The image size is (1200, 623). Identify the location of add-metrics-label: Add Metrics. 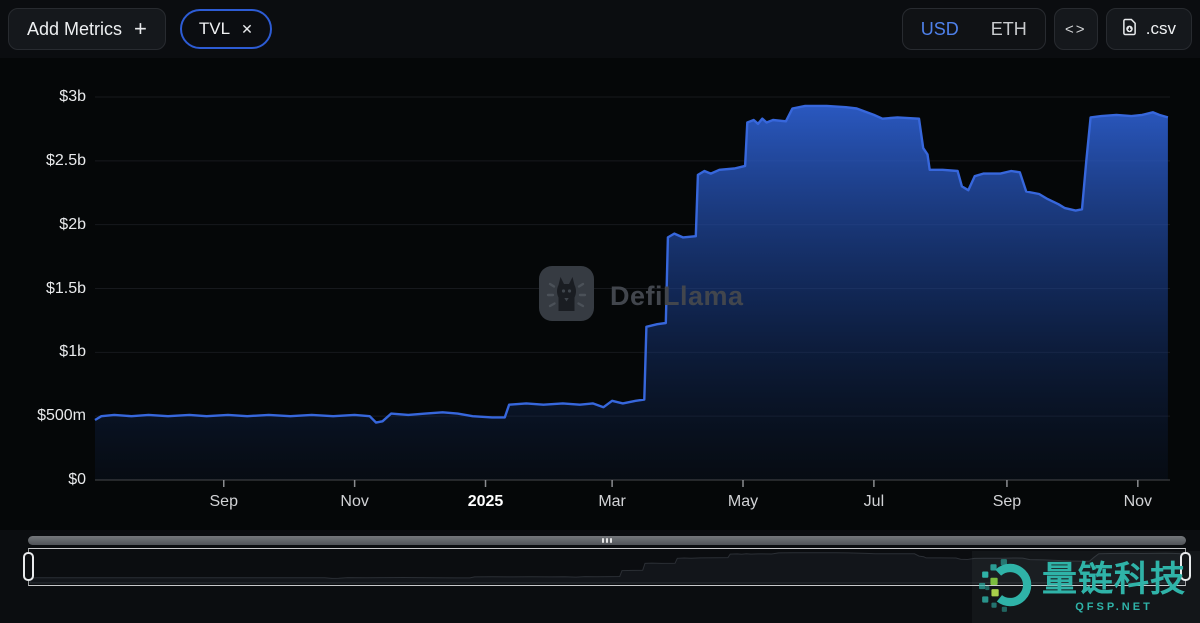
(75, 28).